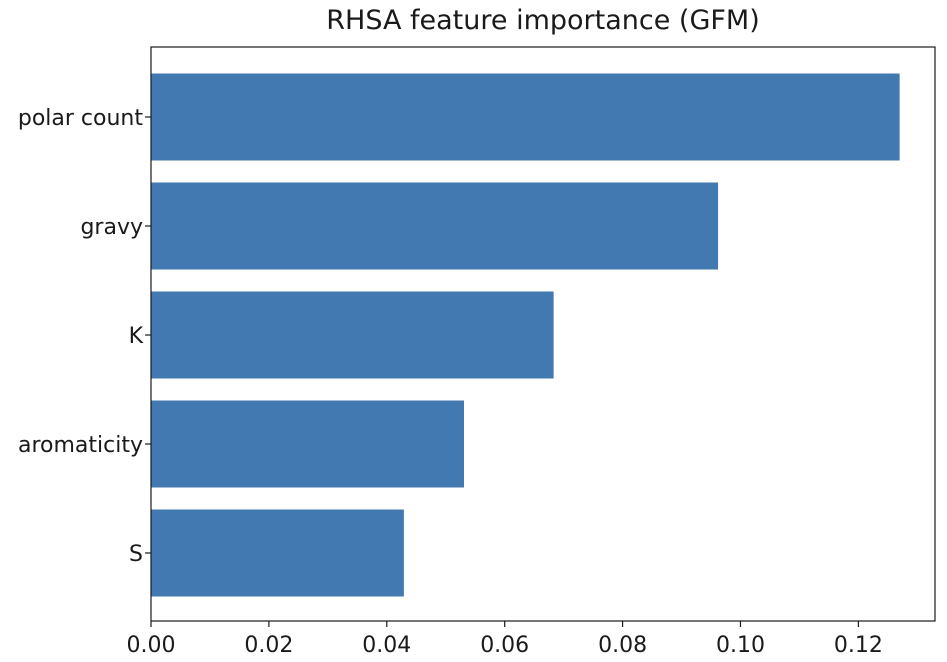 Image resolution: width=947 pixels, height=662 pixels. What do you see at coordinates (136, 554) in the screenshot?
I see `y-tick-label: S` at bounding box center [136, 554].